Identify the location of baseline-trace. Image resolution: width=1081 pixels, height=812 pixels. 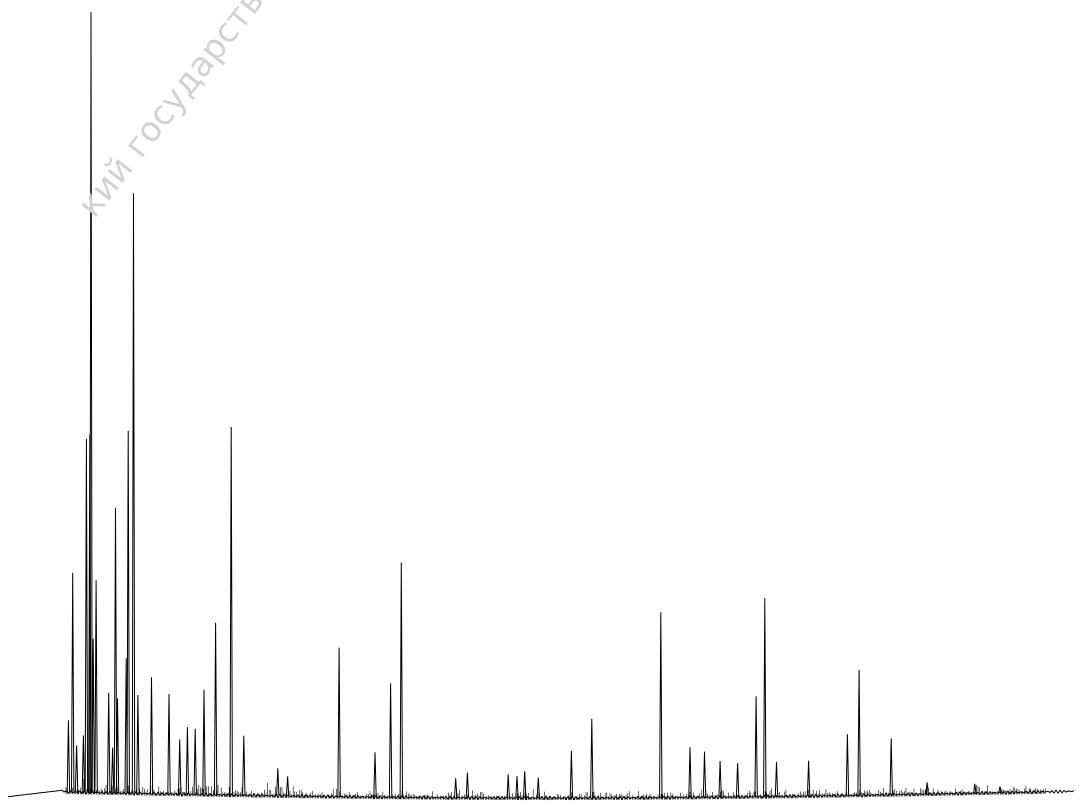
(541, 795).